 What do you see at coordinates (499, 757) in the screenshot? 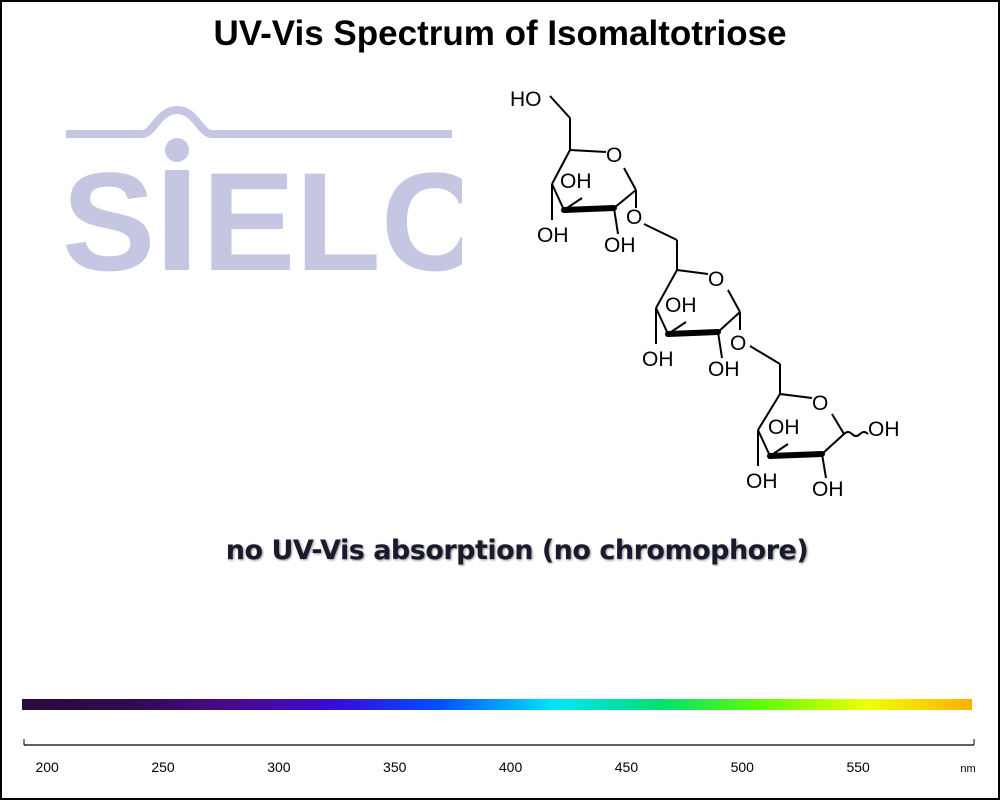
I see `x-axis: 200 250 300 350 400 450 500 550 nm` at bounding box center [499, 757].